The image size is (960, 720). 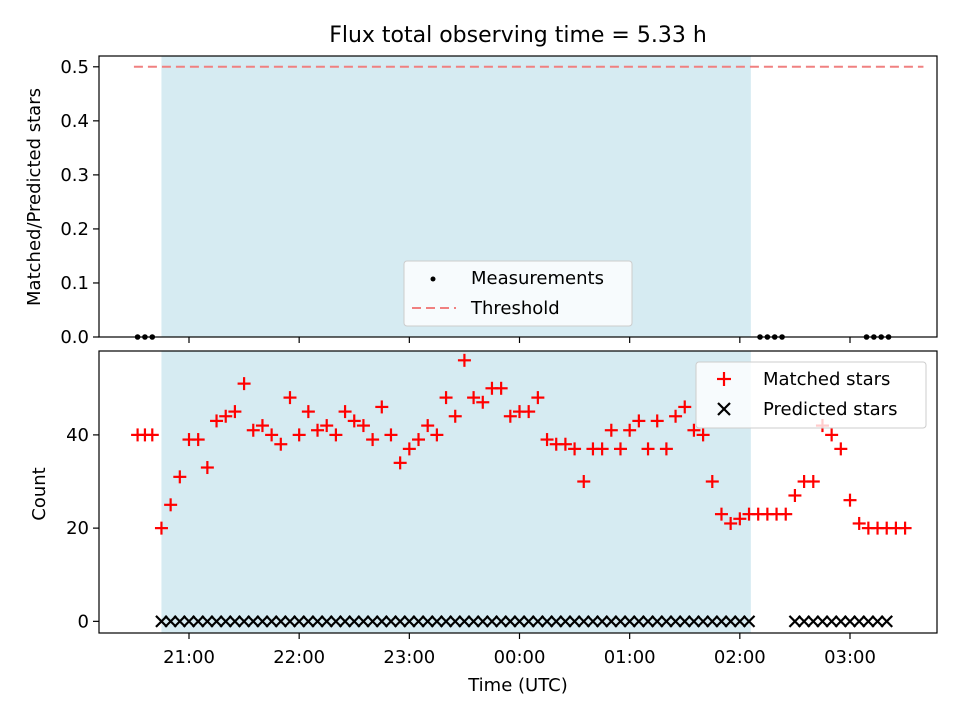 I want to click on y-tick-label: 20, so click(x=77, y=528).